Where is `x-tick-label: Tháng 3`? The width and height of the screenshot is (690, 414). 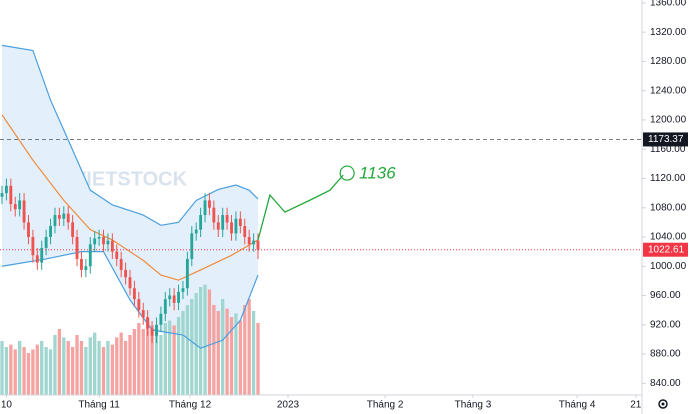
x-tick-label: Tháng 3 is located at coordinates (473, 405).